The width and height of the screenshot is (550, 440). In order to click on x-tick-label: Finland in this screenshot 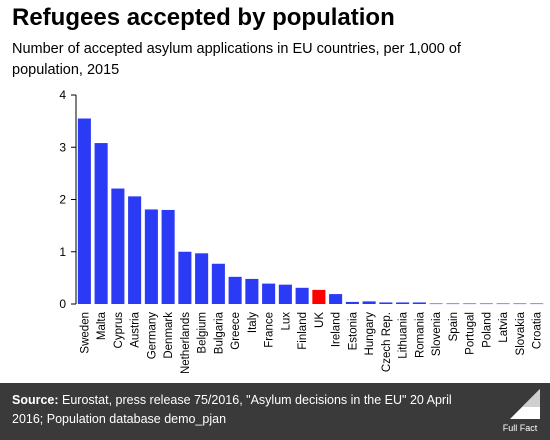, I will do `click(303, 331)`.